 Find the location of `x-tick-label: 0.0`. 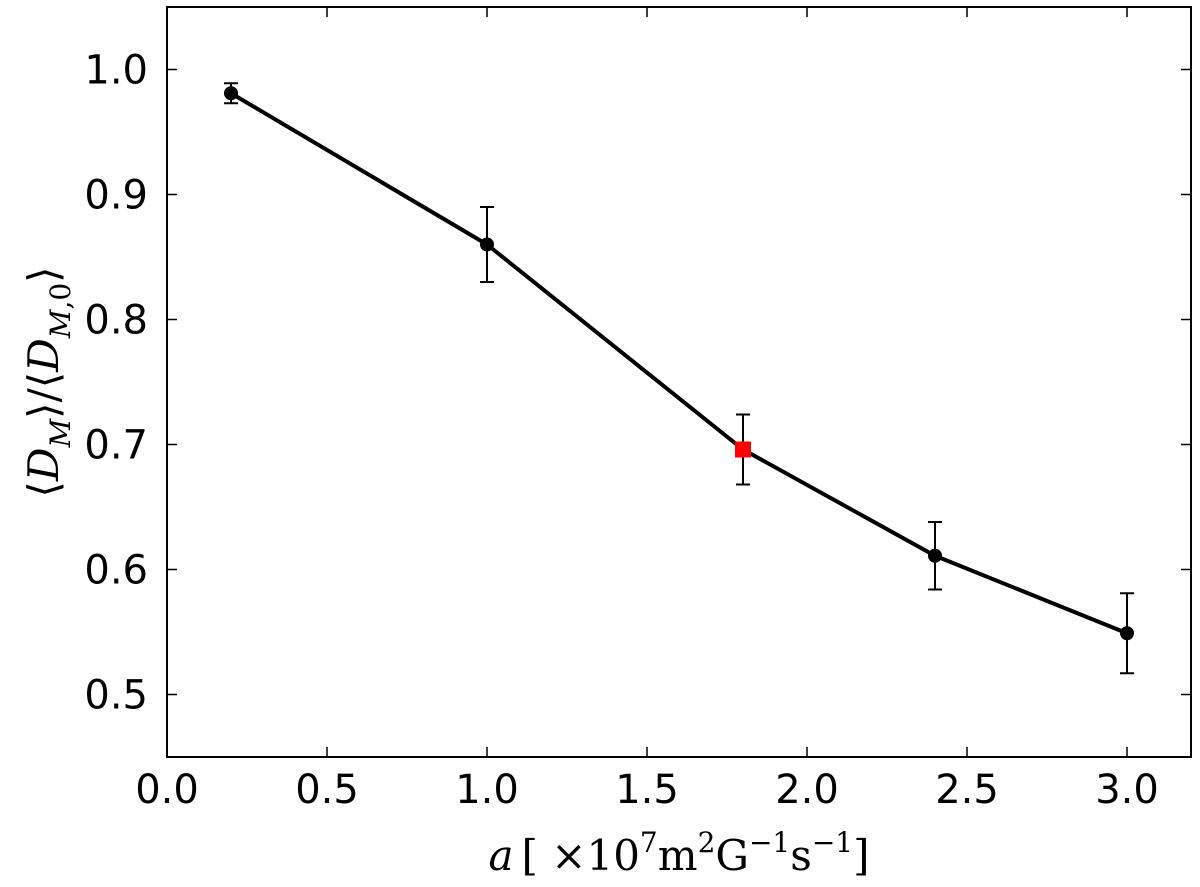

x-tick-label: 0.0 is located at coordinates (167, 790).